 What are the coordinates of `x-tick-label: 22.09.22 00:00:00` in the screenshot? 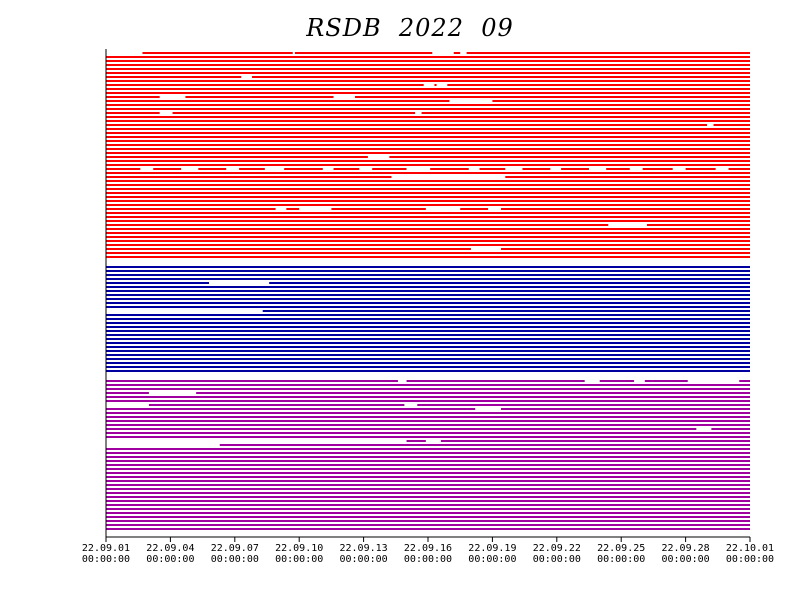 It's located at (556, 554).